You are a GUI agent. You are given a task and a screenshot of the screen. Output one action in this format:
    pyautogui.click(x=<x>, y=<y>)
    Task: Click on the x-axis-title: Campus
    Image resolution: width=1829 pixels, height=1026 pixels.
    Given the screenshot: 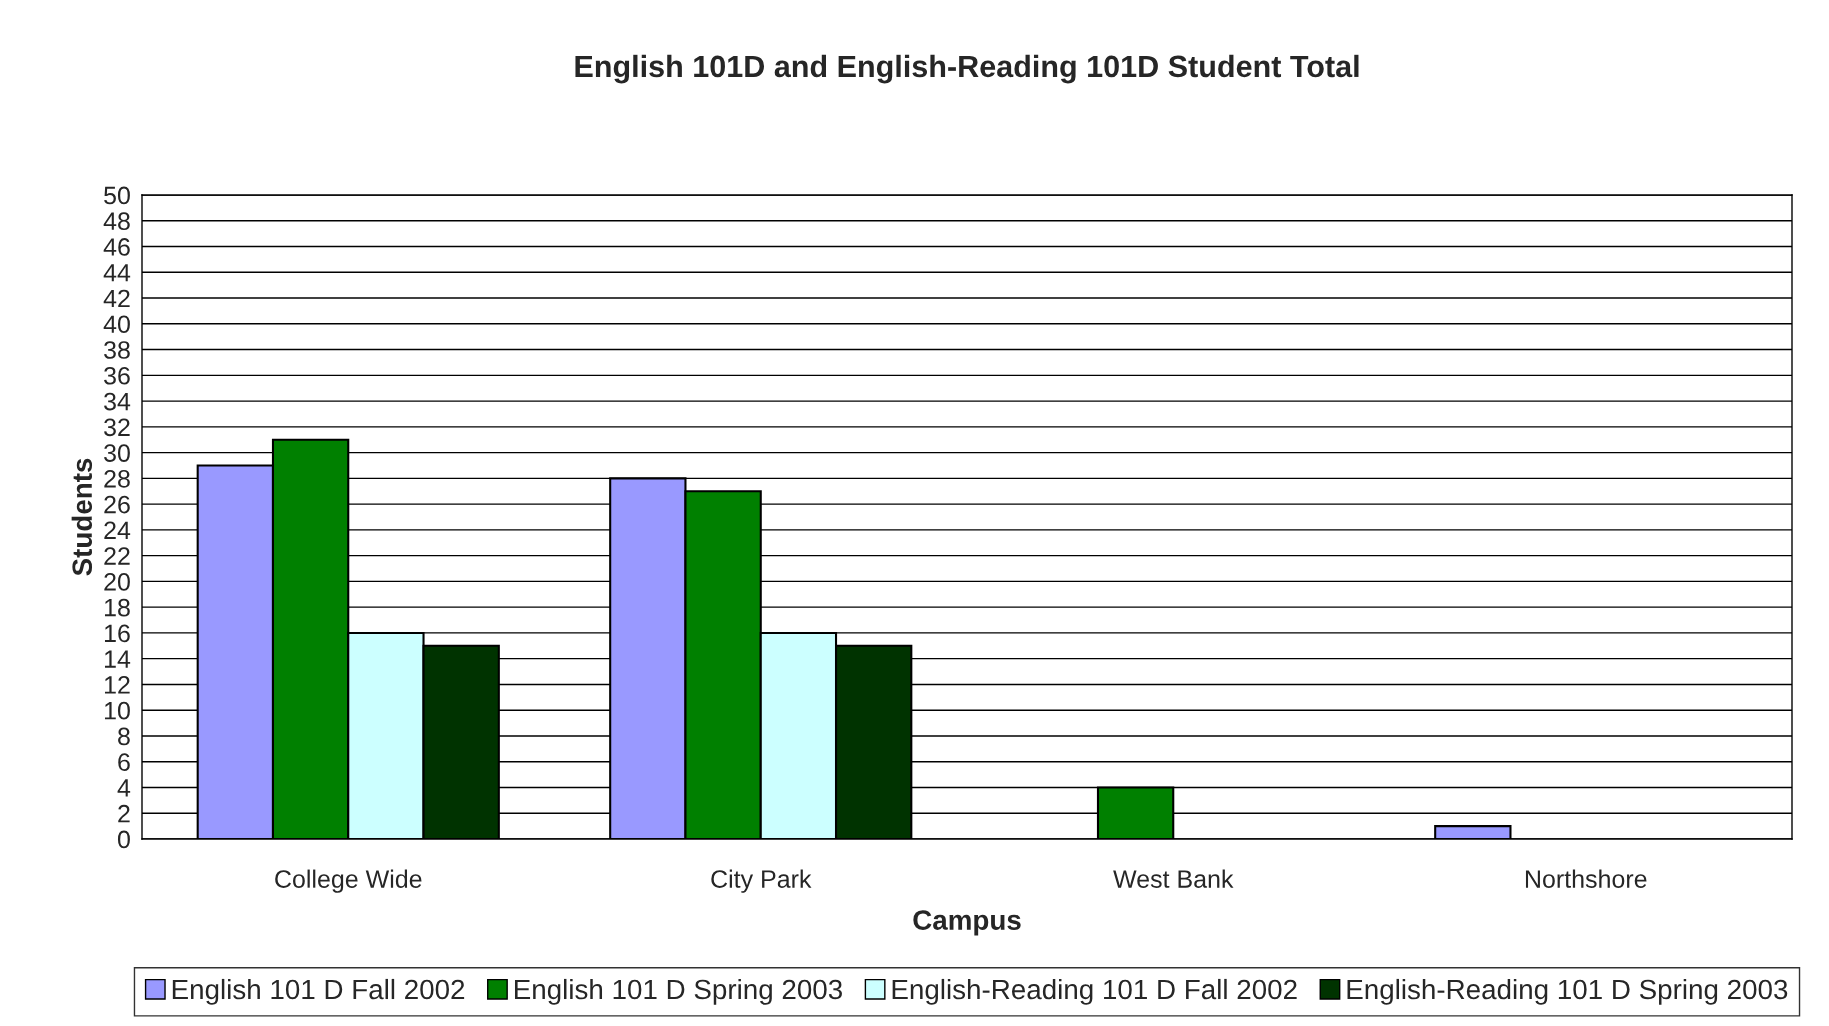 What is the action you would take?
    pyautogui.click(x=967, y=923)
    